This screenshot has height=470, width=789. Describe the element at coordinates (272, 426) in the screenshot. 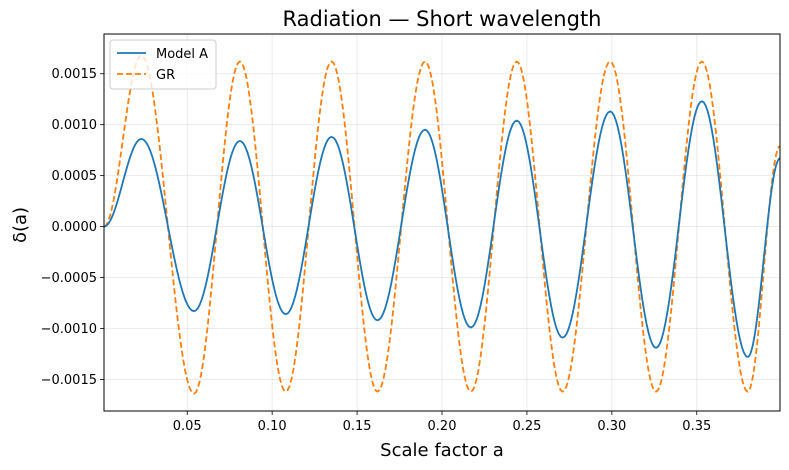

I see `x-tick-label: 0.10` at that location.